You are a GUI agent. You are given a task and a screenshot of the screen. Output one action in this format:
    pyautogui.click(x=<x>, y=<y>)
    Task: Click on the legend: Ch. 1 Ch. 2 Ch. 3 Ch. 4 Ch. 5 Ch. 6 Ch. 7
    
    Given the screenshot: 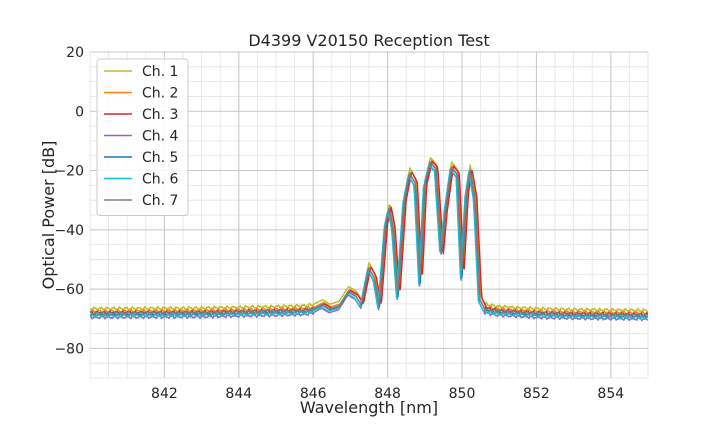 What is the action you would take?
    pyautogui.click(x=142, y=137)
    